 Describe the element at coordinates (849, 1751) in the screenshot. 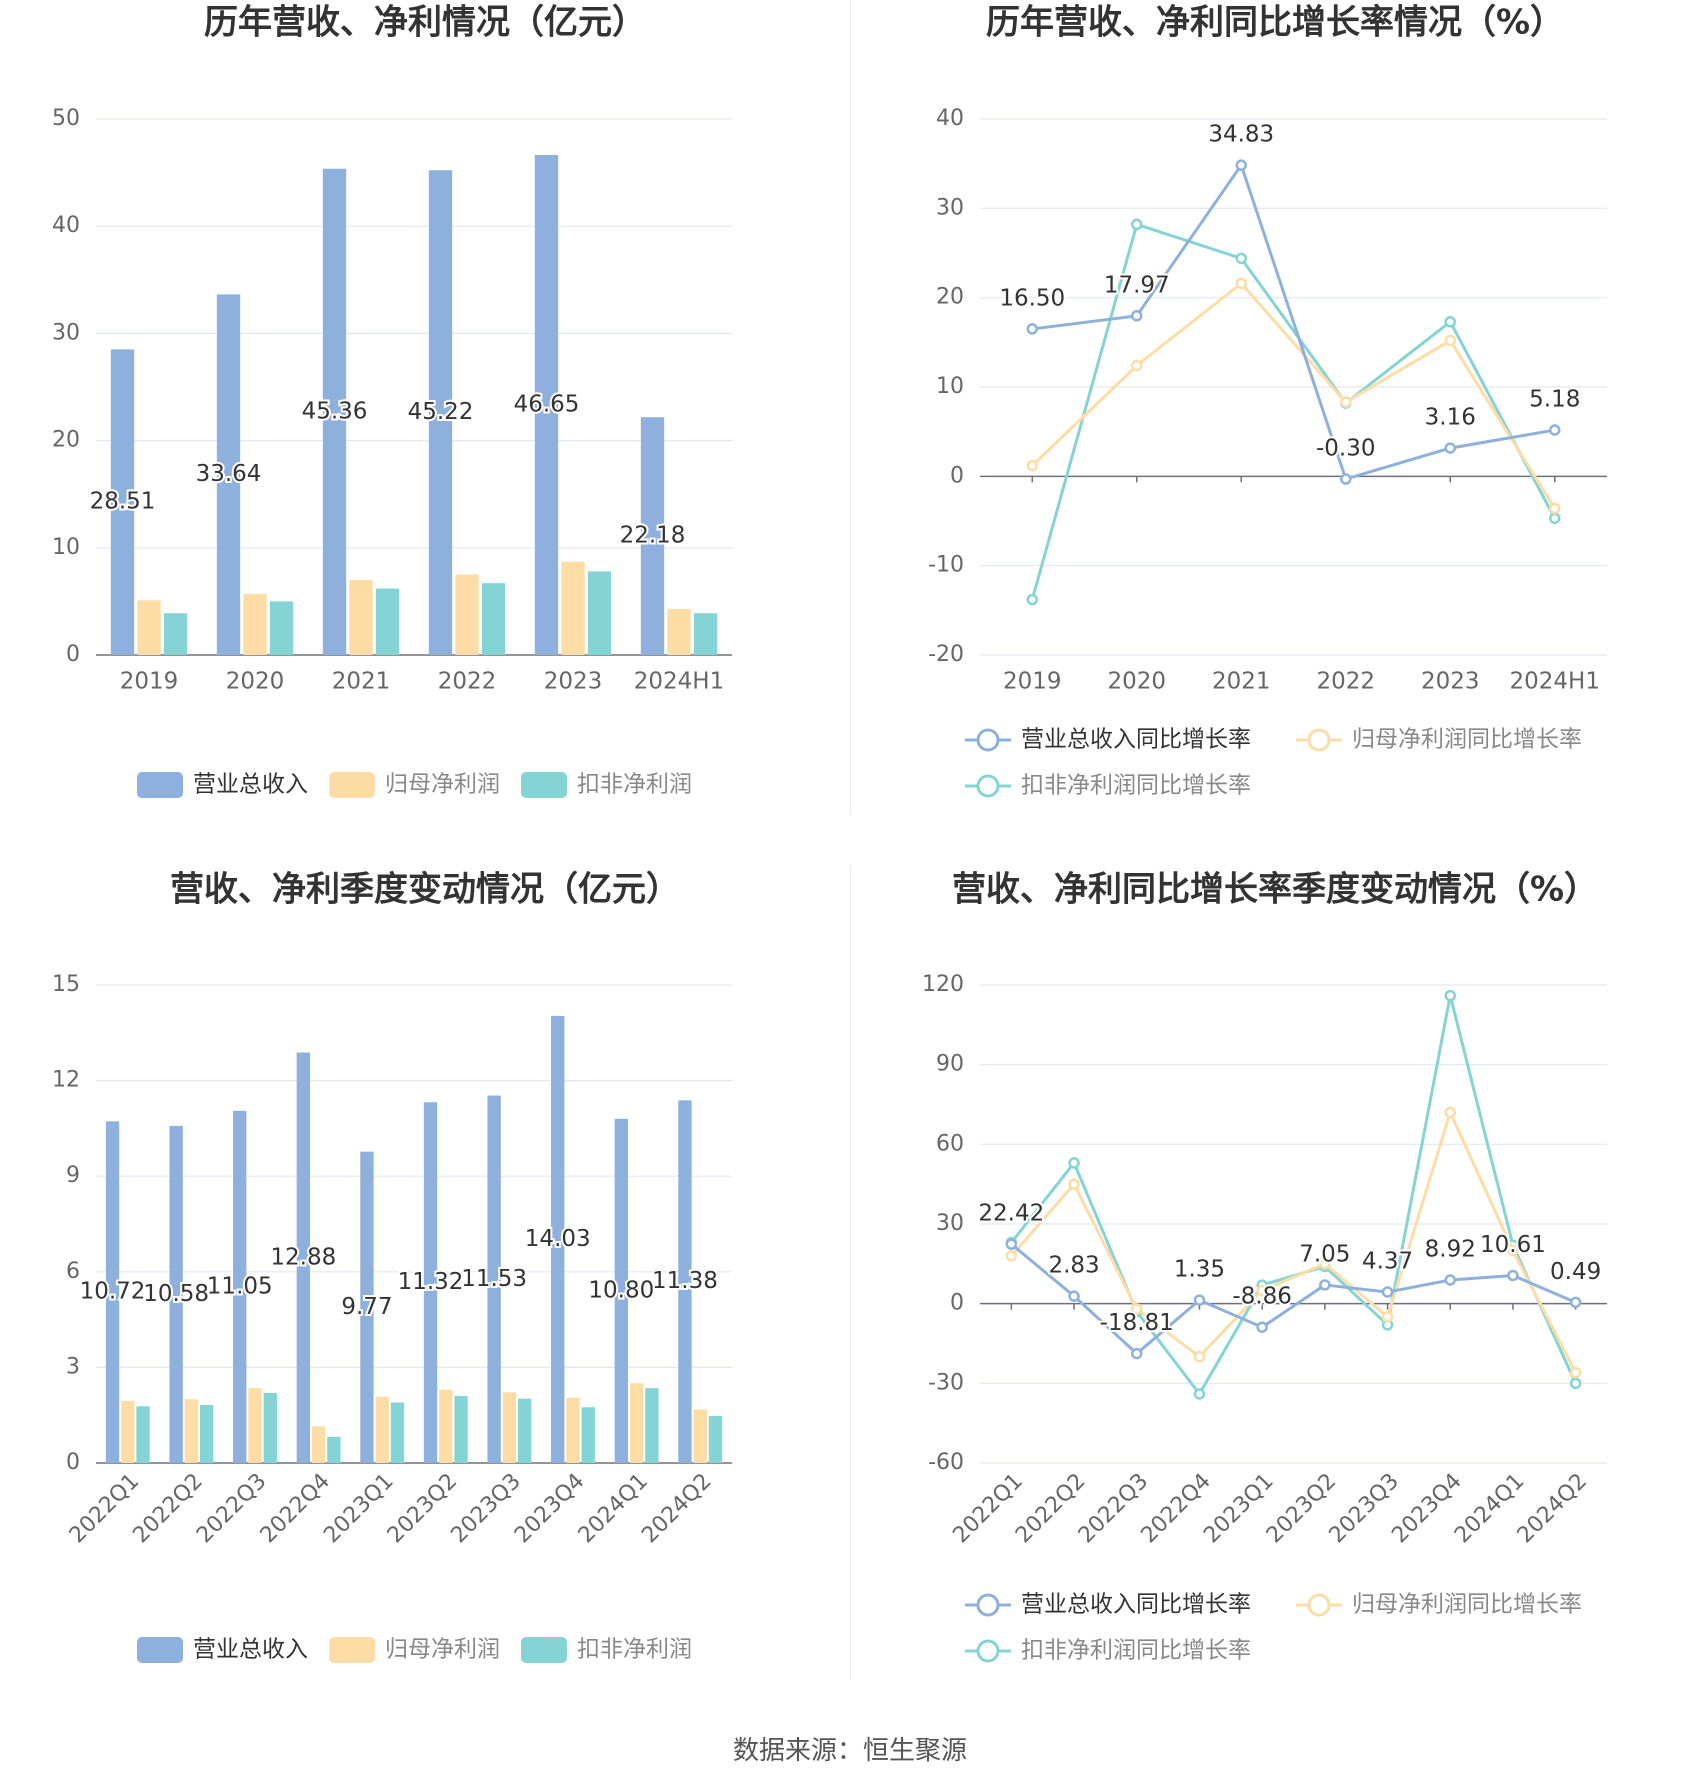

I see `data-source-footer: 数据来源：恒生聚源` at that location.